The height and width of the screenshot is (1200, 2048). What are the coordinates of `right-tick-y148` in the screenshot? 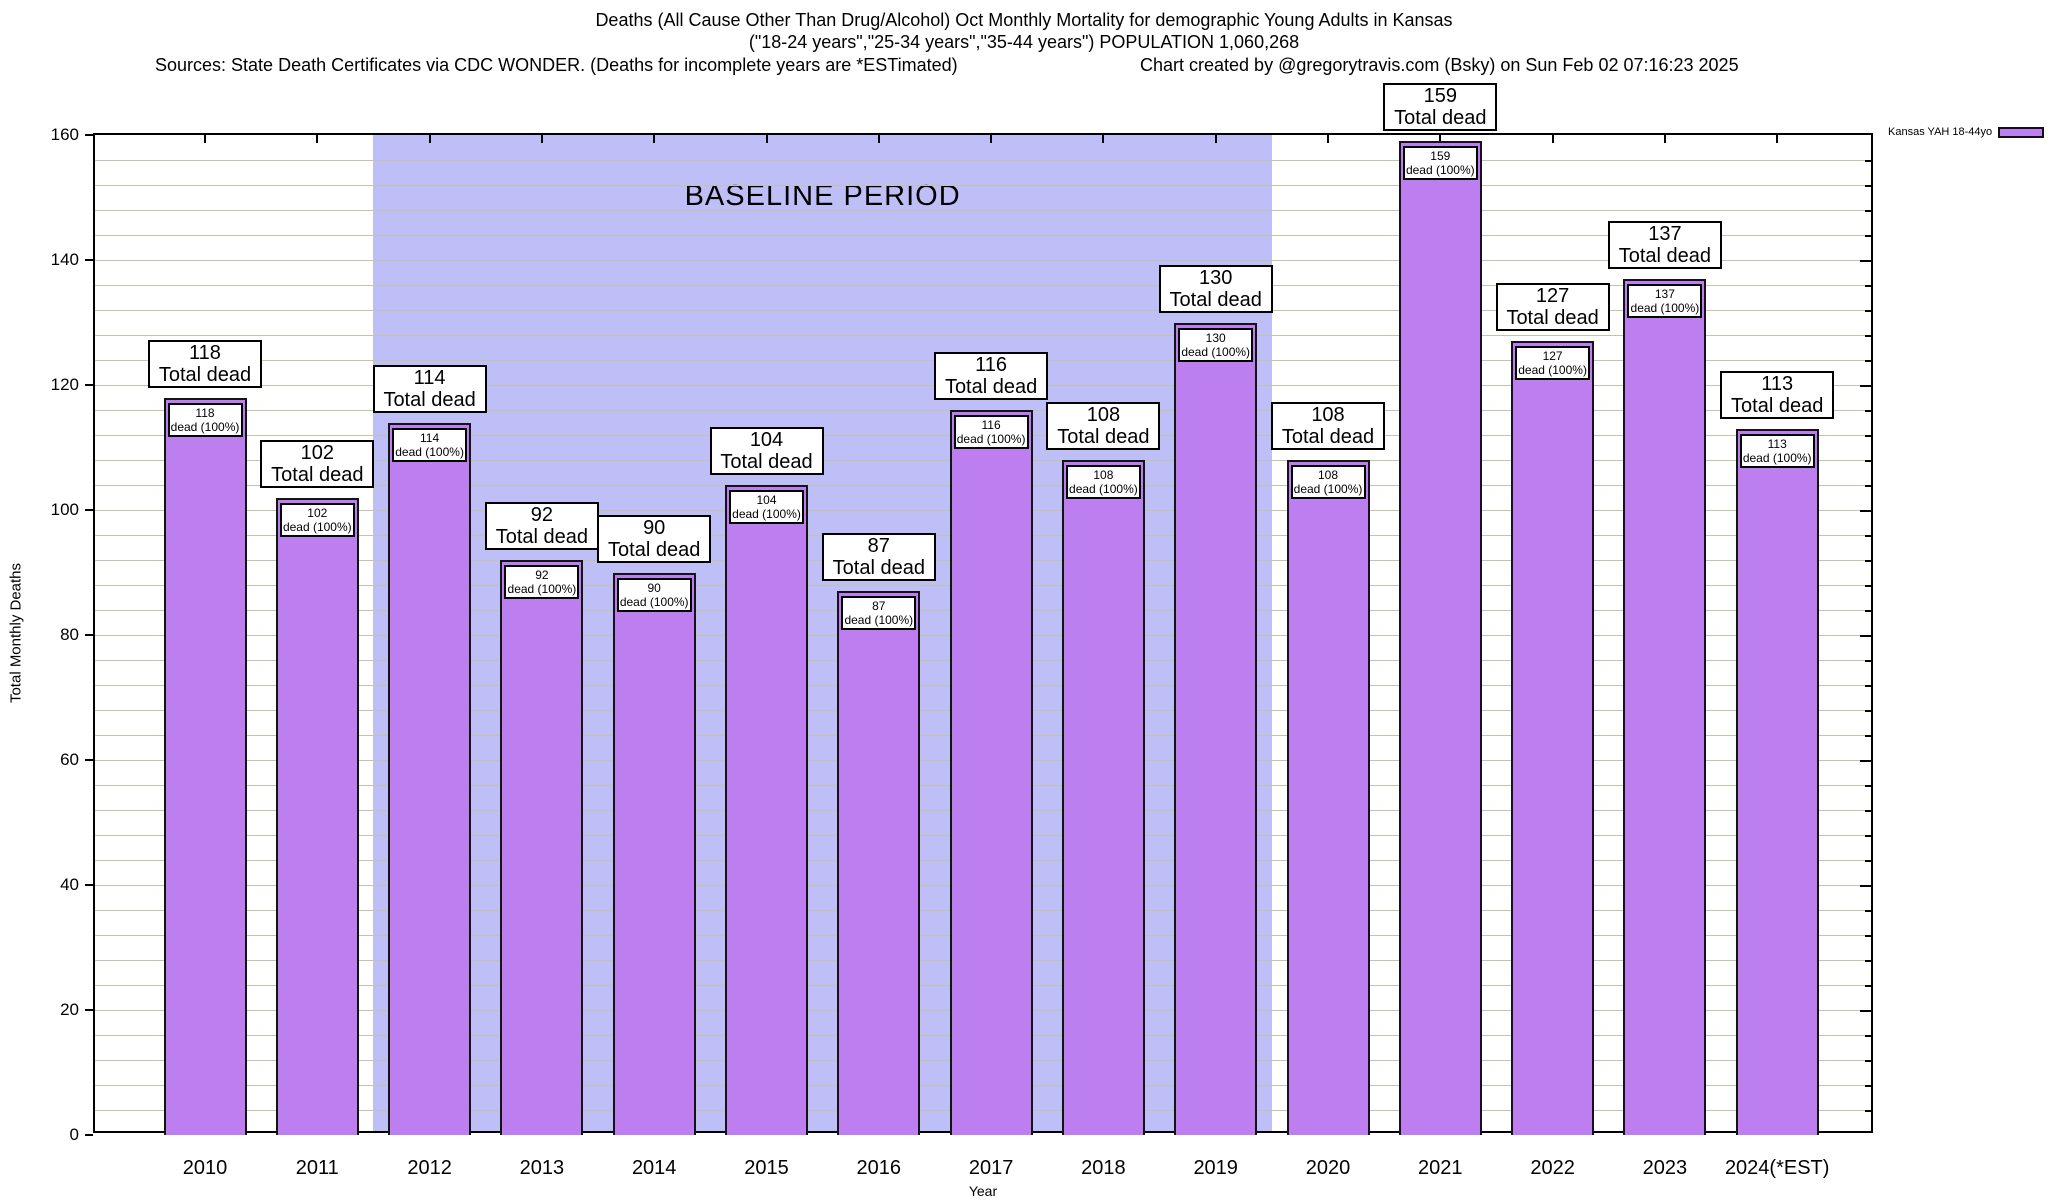 It's located at (1868, 211).